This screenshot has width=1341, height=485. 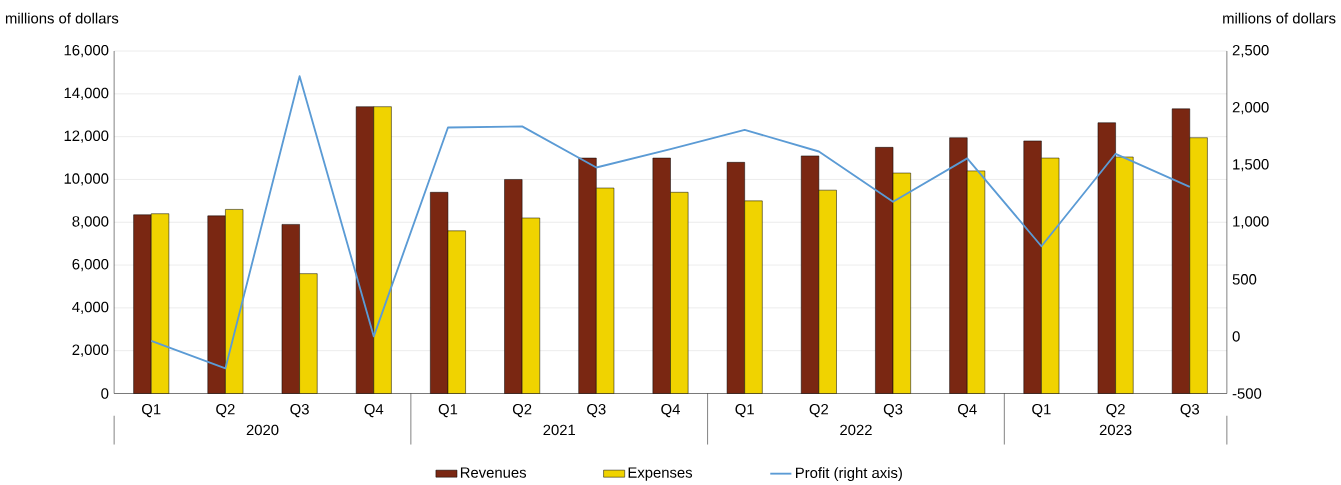 I want to click on y-tick-label: 4,000, so click(x=90, y=307).